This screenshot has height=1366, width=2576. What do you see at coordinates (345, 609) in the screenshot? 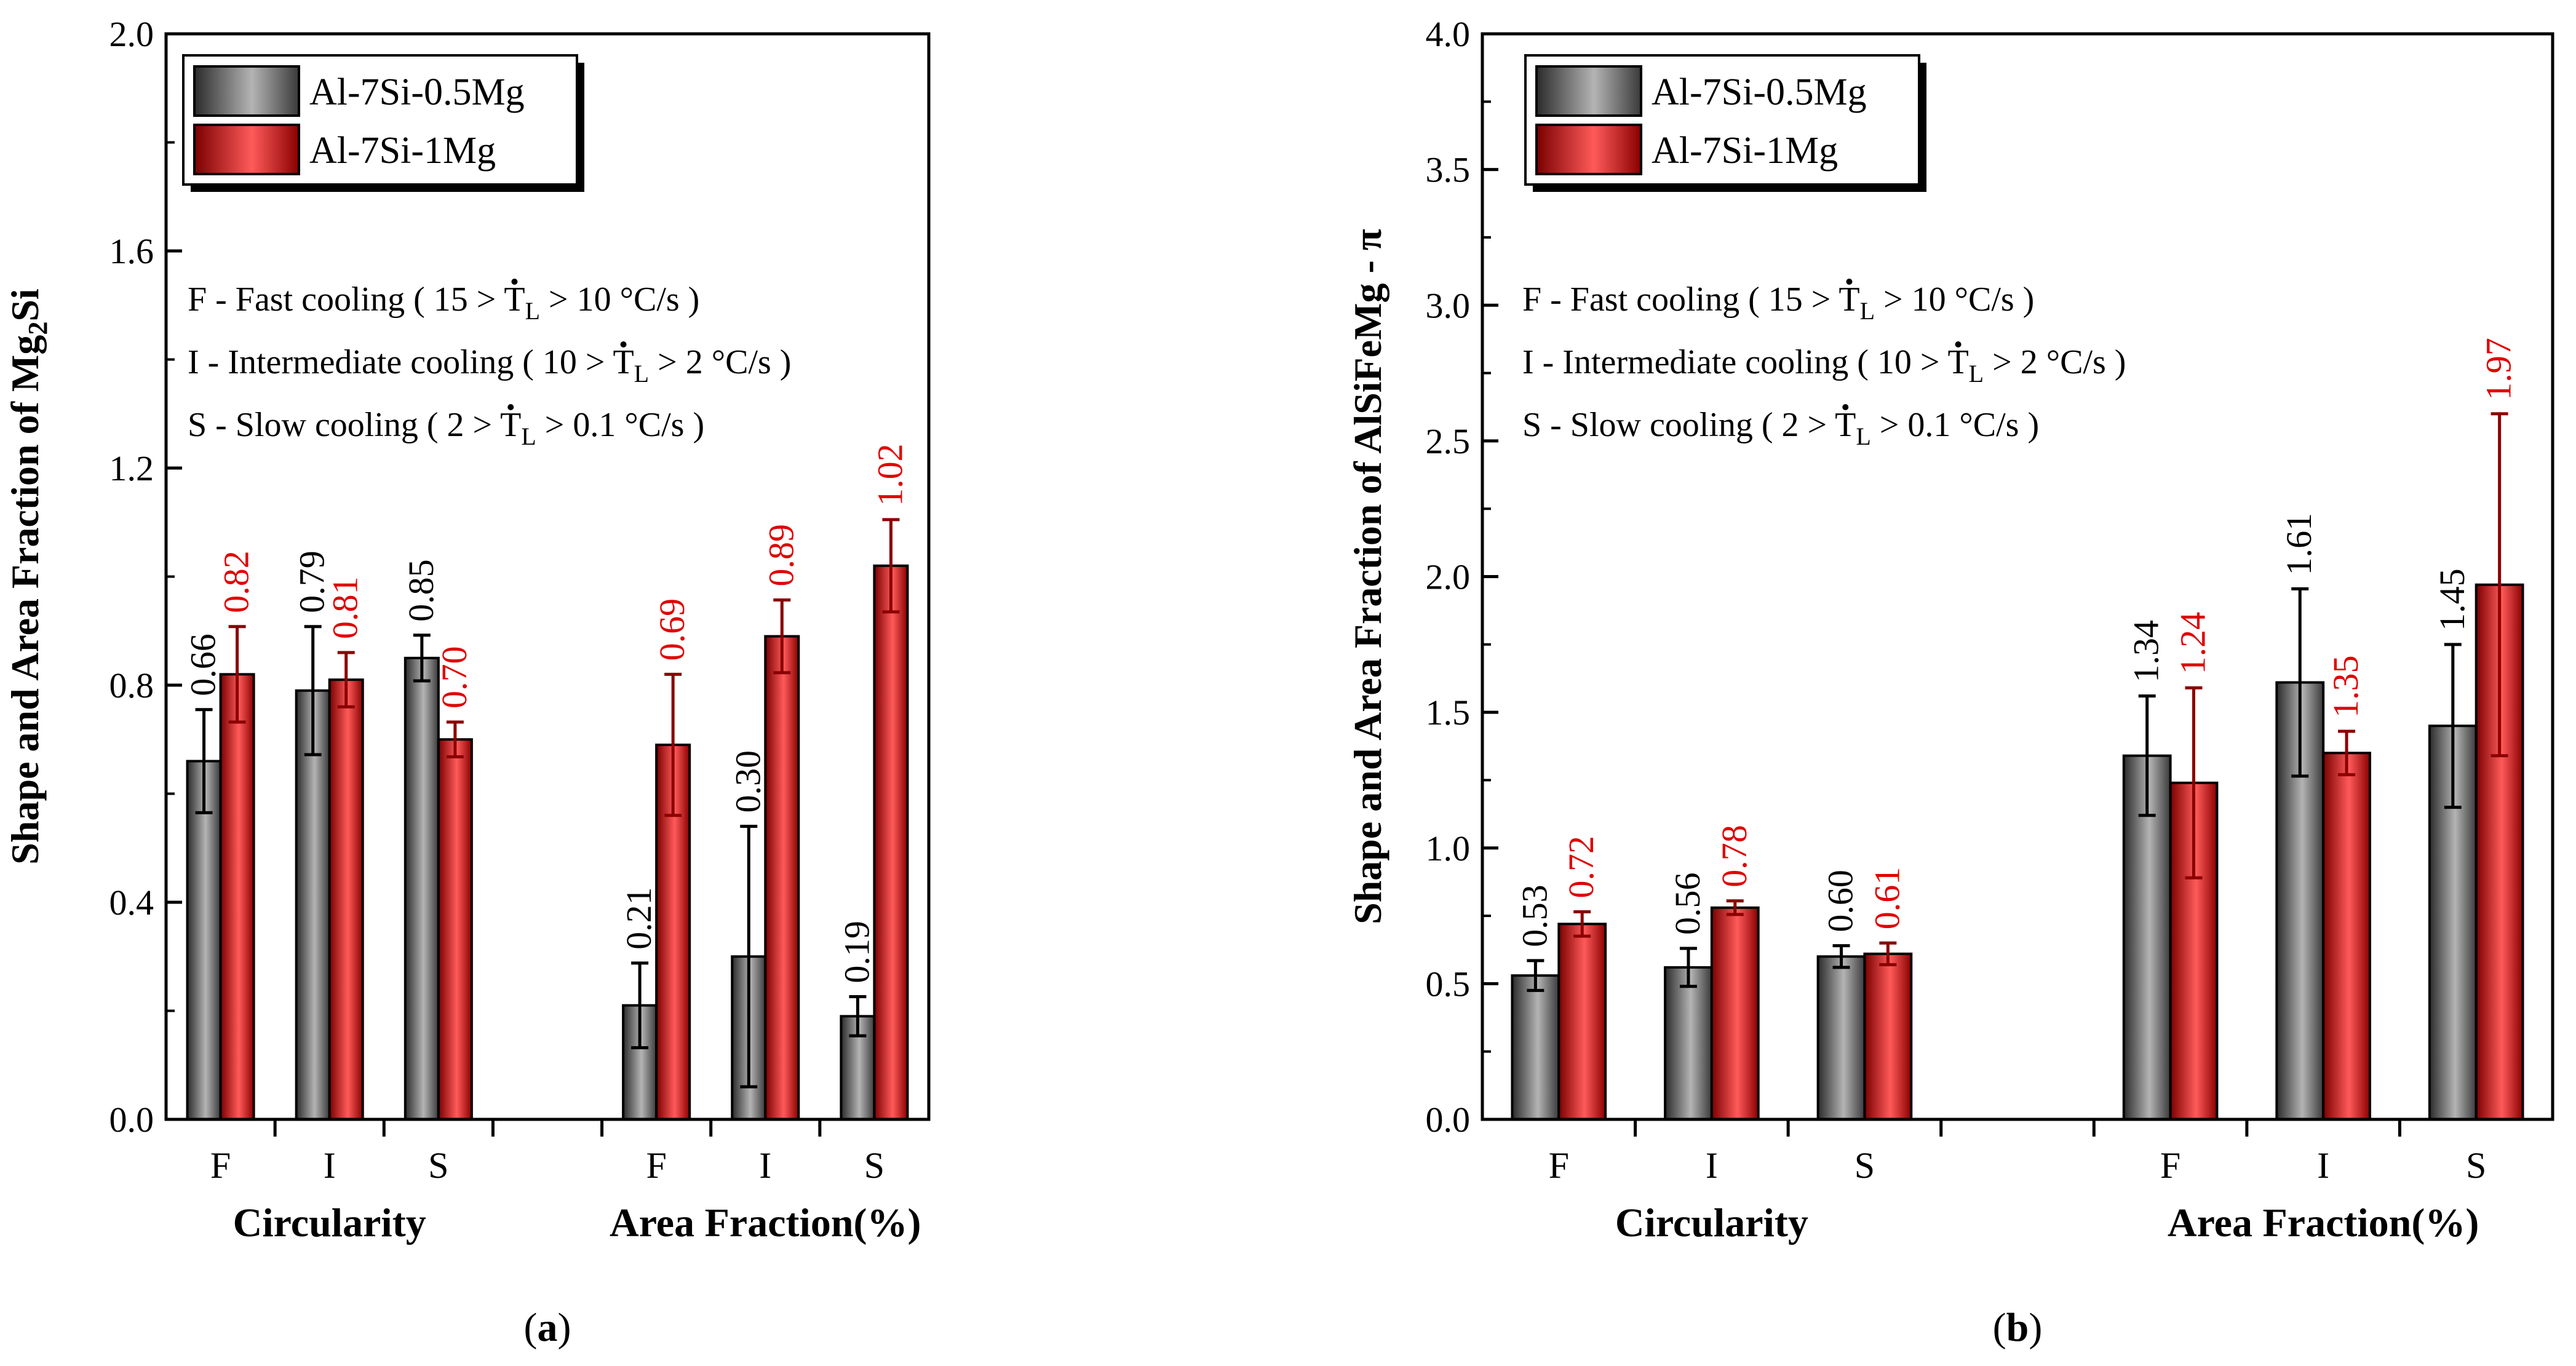
I see `value-label: 0.81` at bounding box center [345, 609].